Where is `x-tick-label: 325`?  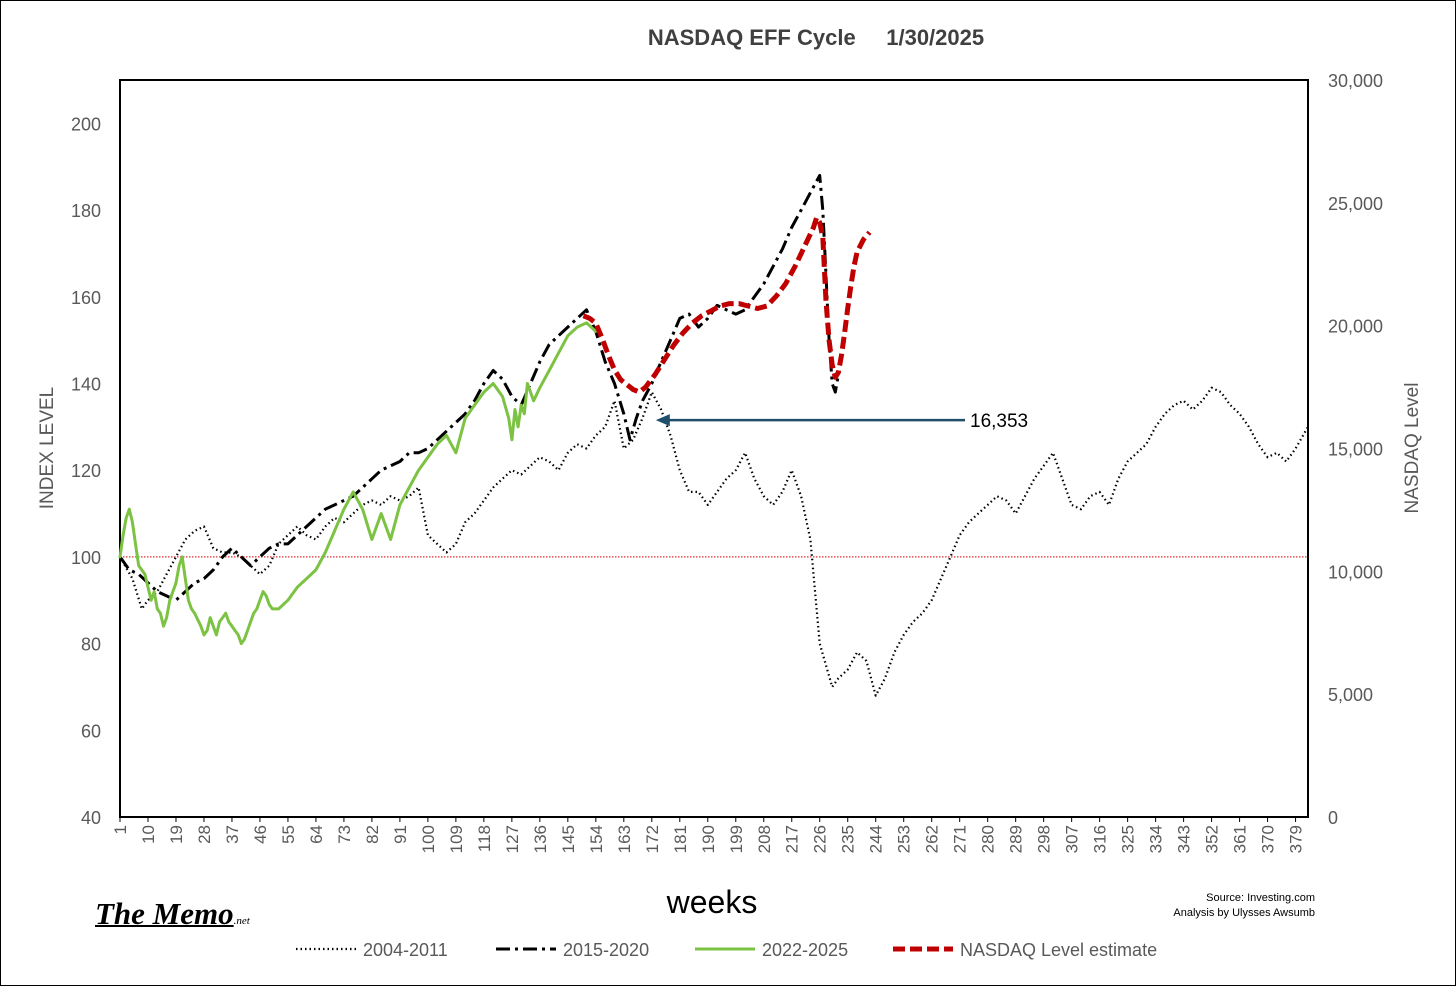 x-tick-label: 325 is located at coordinates (1128, 839).